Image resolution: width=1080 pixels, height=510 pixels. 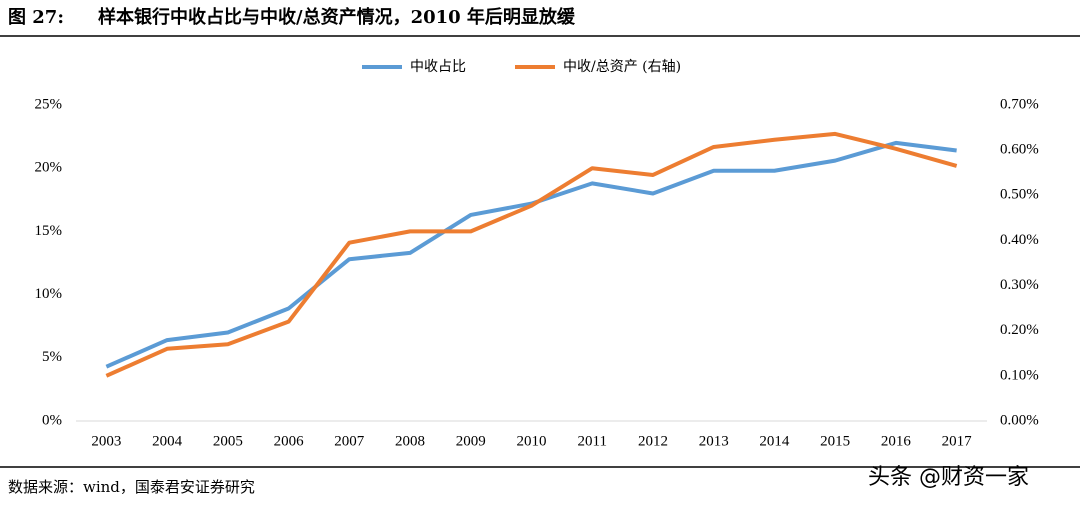 What do you see at coordinates (106, 441) in the screenshot?
I see `x-tick-label: 2003` at bounding box center [106, 441].